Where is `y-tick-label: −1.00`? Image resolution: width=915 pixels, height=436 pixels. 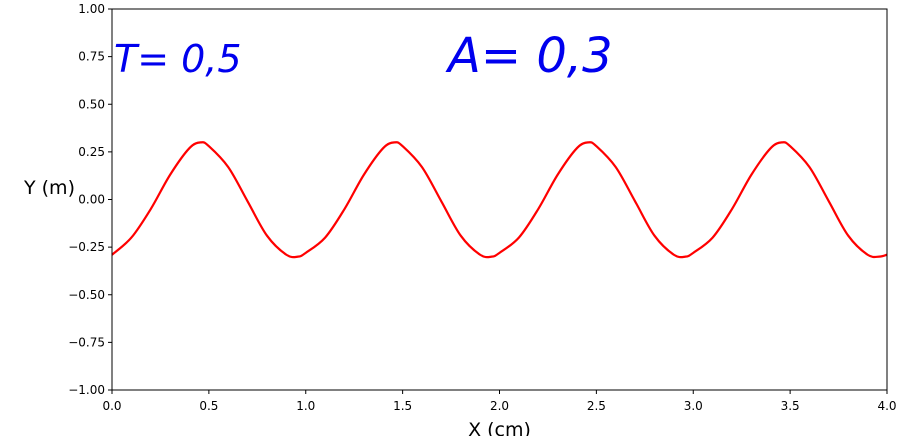 y-tick-label: −1.00 is located at coordinates (86, 390).